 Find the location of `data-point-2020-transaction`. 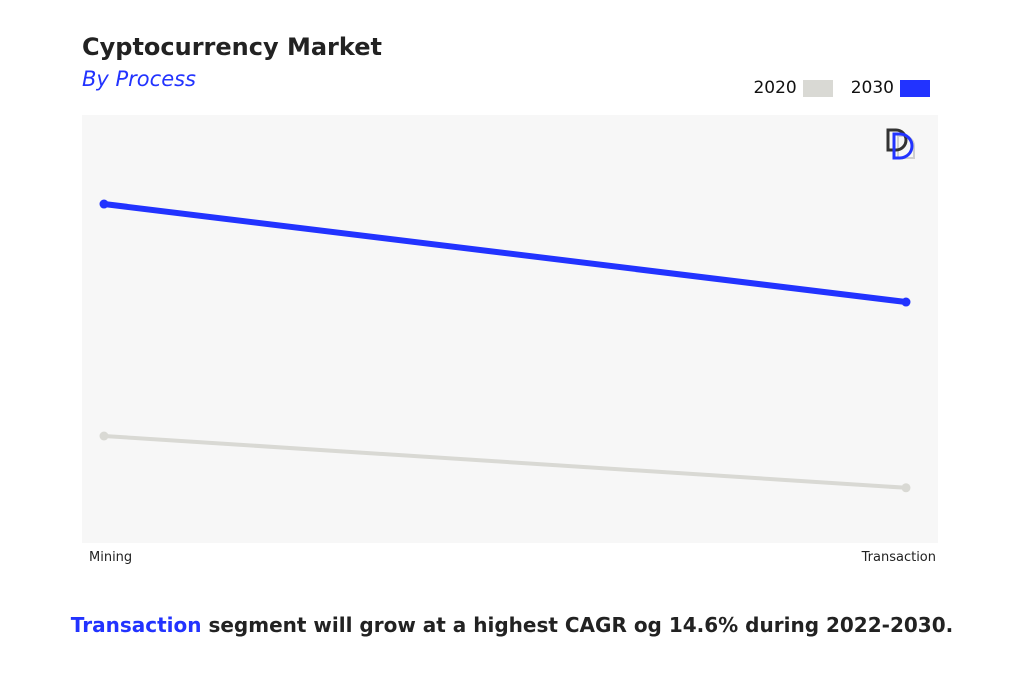

data-point-2020-transaction is located at coordinates (906, 488).